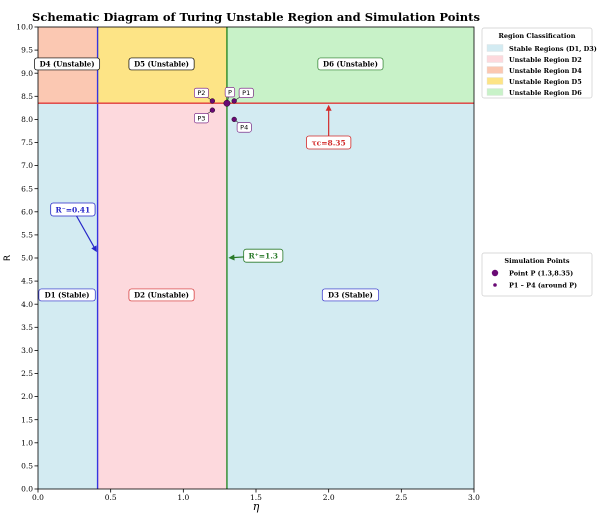 Image resolution: width=598 pixels, height=514 pixels. I want to click on y-tick-label: 9.5, so click(27, 50).